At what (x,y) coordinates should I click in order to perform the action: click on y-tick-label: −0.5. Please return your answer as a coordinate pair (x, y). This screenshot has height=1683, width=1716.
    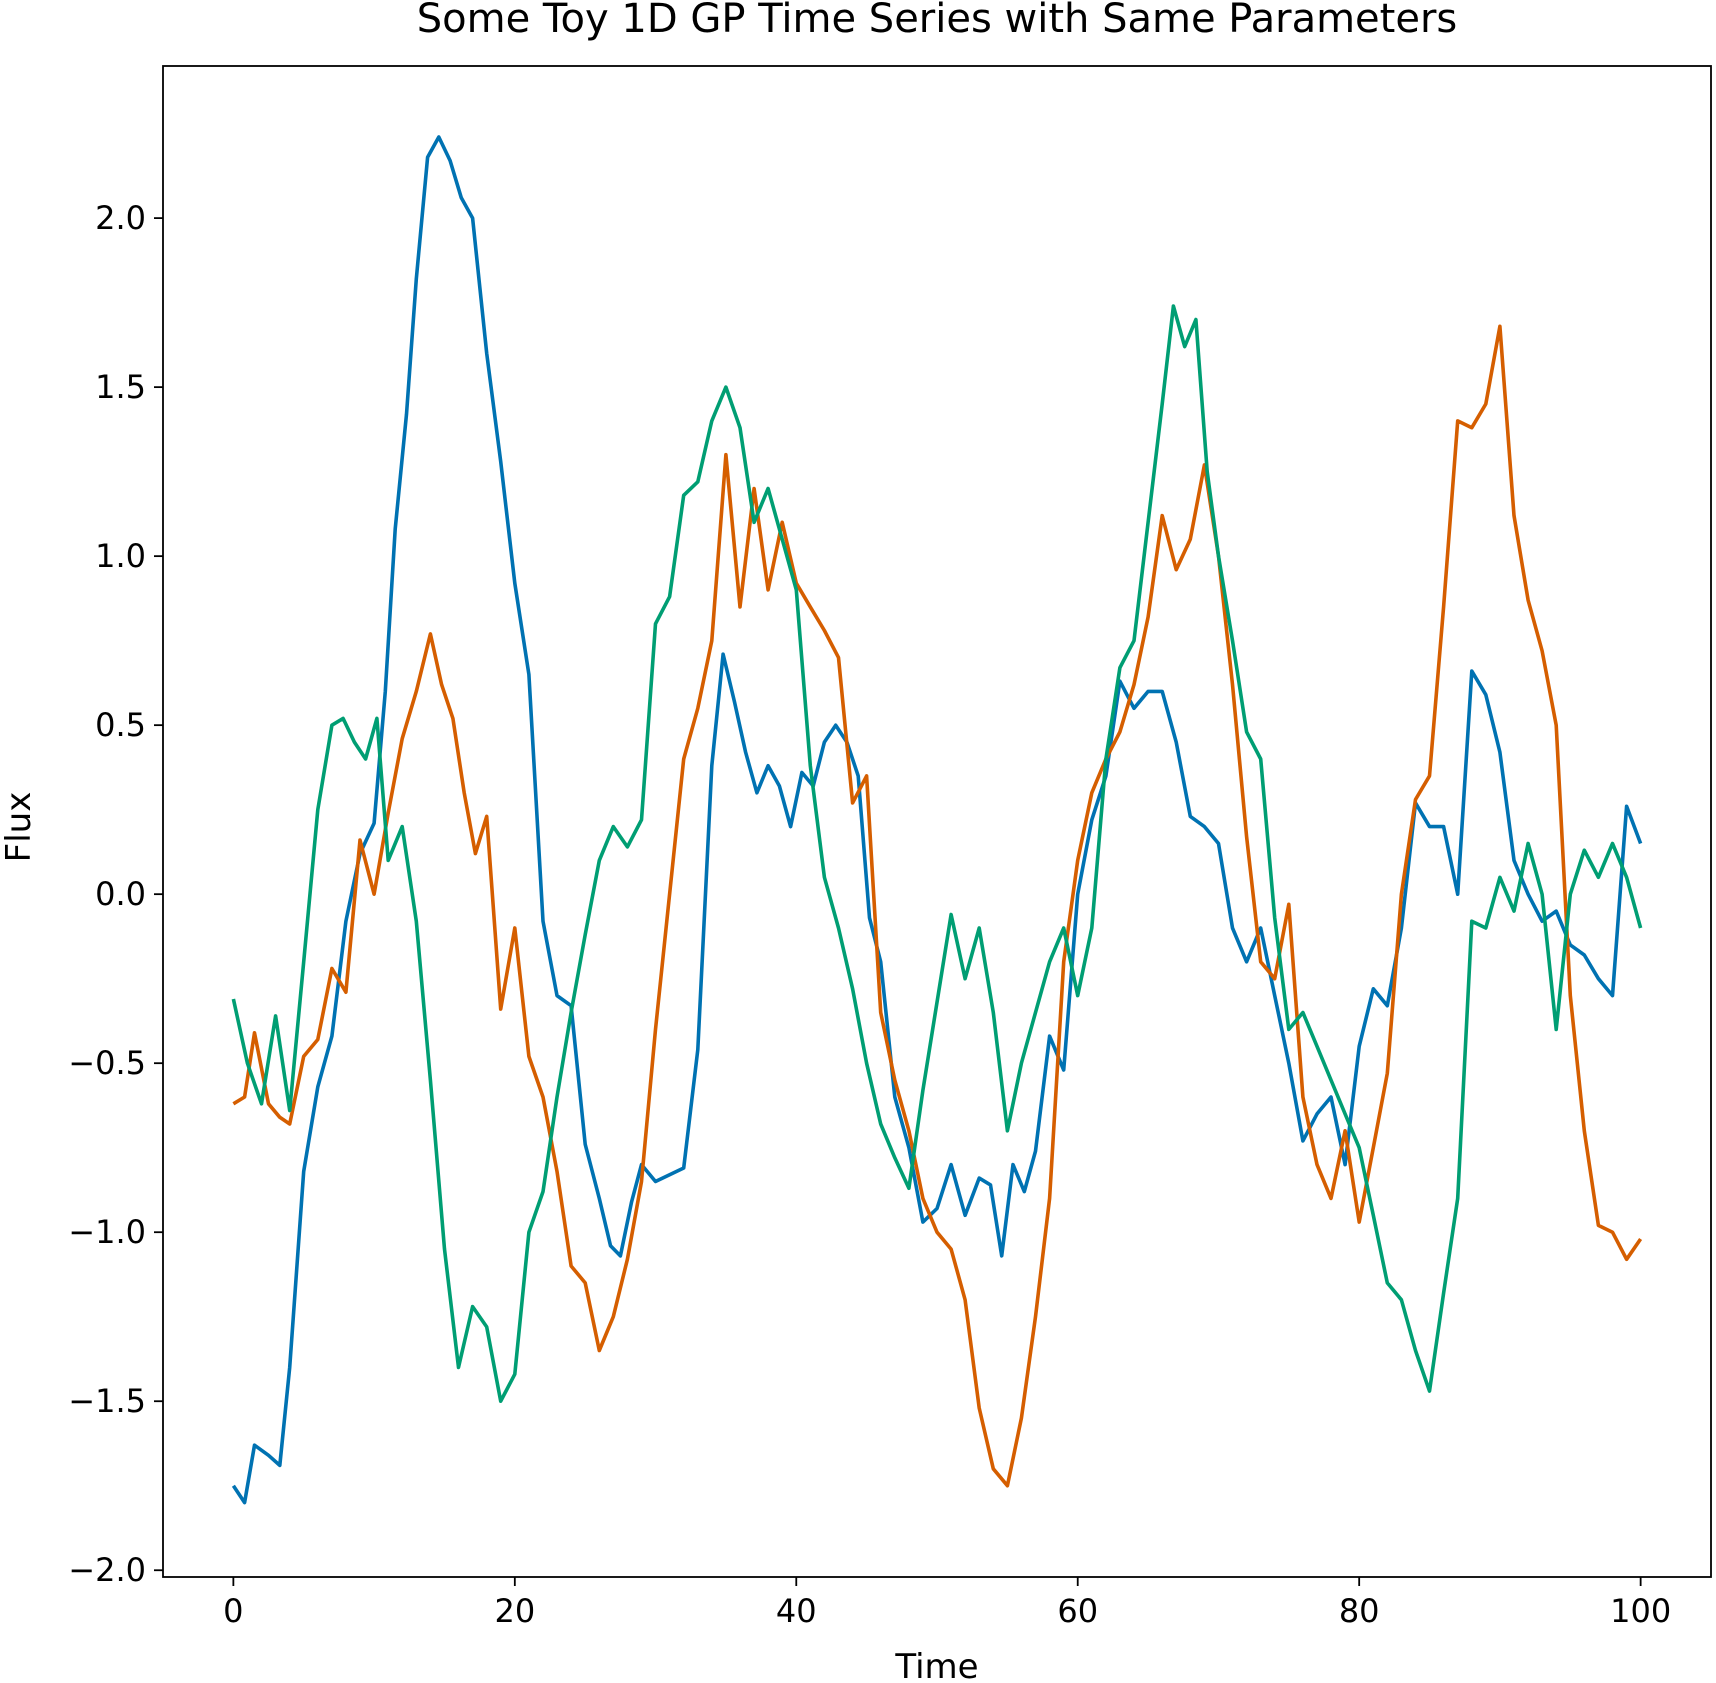
    Looking at the image, I should click on (107, 1063).